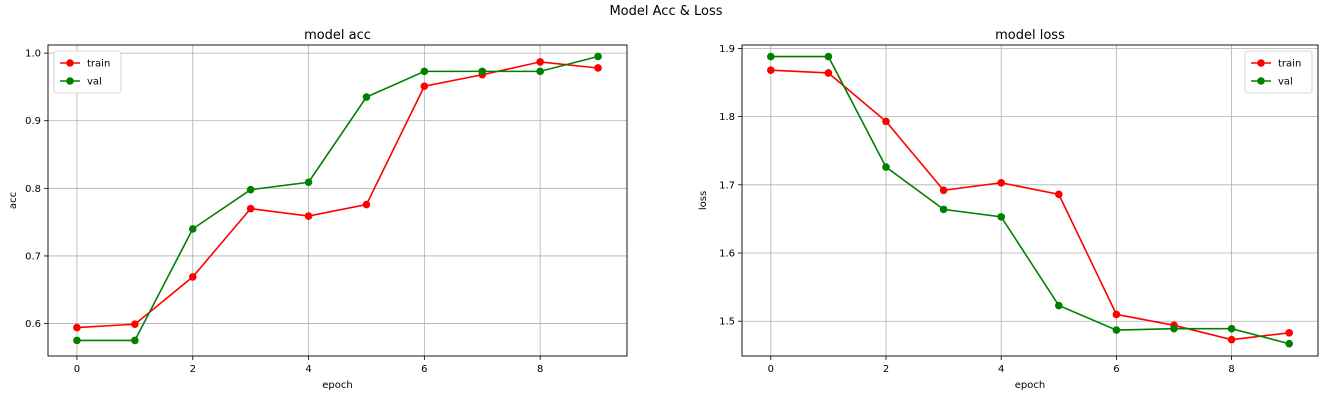  Describe the element at coordinates (727, 49) in the screenshot. I see `y-tick-label: 1.9` at that location.